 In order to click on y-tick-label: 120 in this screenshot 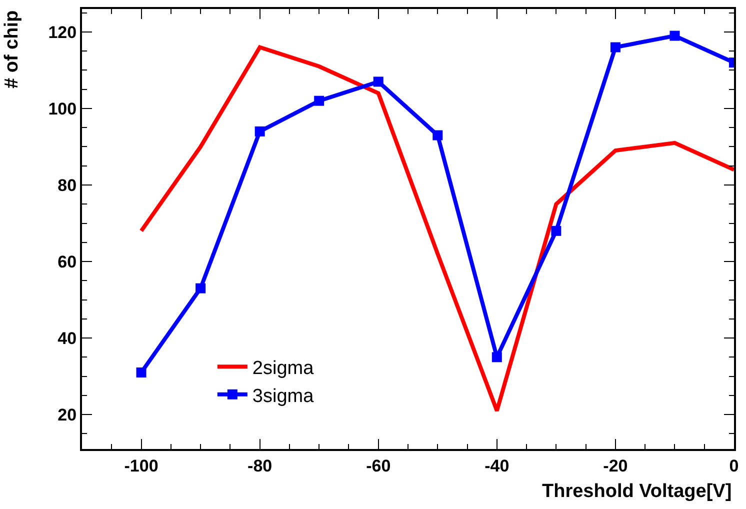, I will do `click(62, 32)`.